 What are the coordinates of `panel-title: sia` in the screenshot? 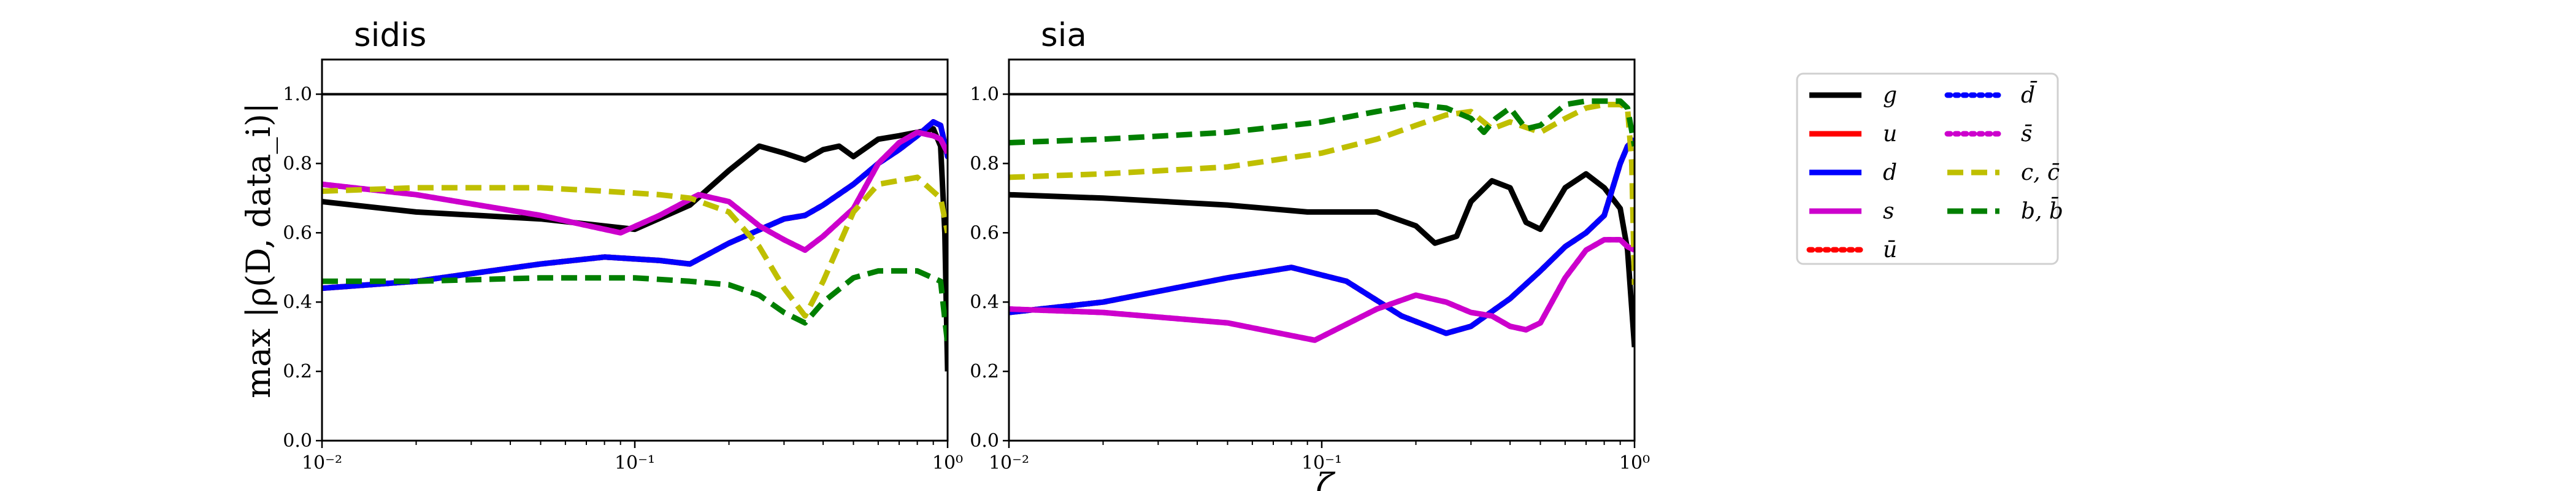 It's located at (1064, 35).